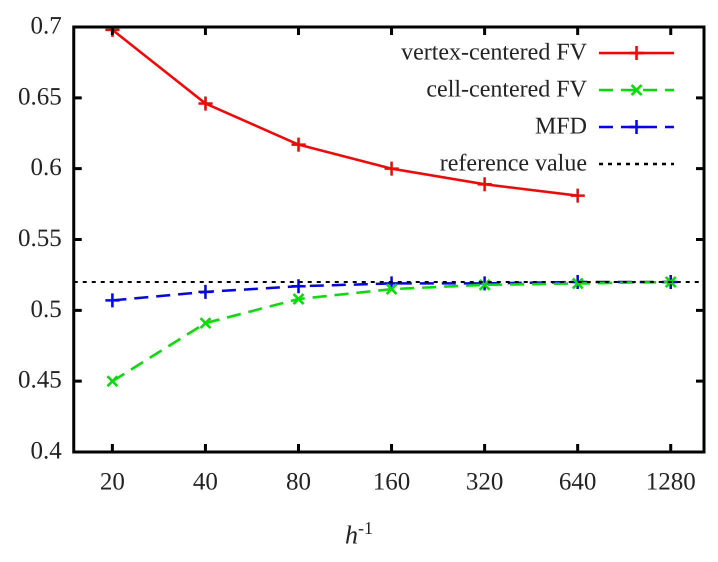  What do you see at coordinates (40, 380) in the screenshot?
I see `y-tick-label: 0.45` at bounding box center [40, 380].